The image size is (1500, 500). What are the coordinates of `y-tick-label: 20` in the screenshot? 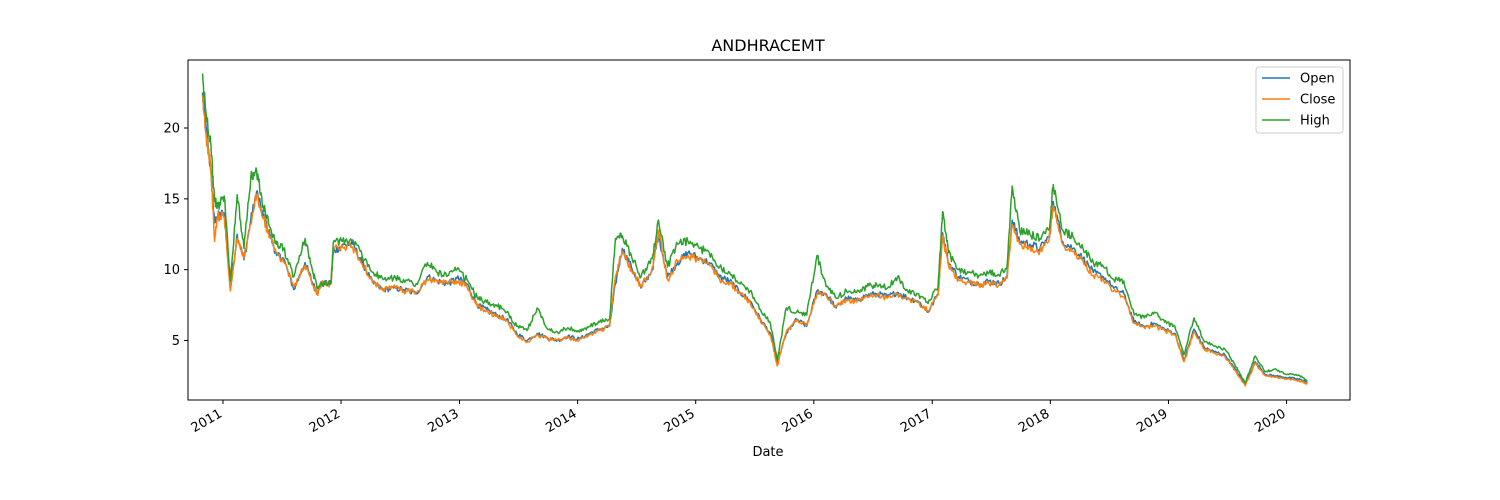 It's located at (171, 129).